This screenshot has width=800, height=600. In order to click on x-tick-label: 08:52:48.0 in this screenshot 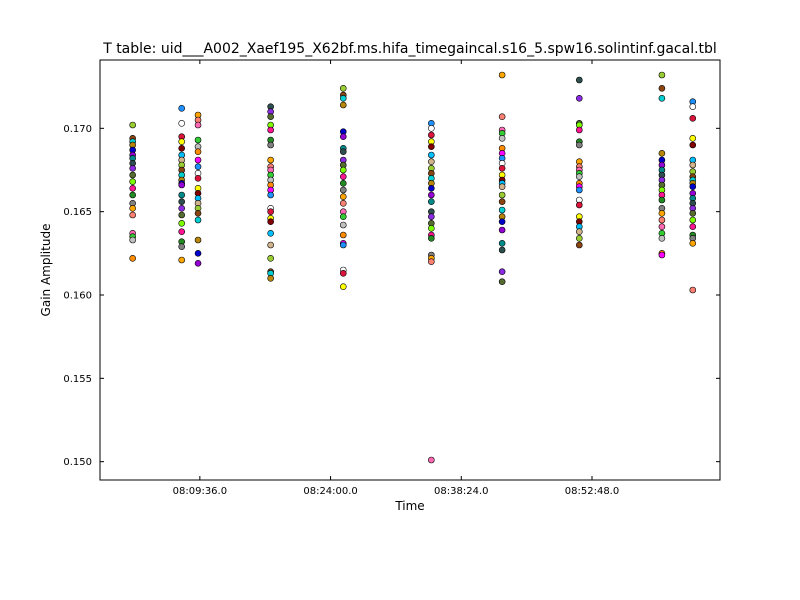, I will do `click(592, 491)`.